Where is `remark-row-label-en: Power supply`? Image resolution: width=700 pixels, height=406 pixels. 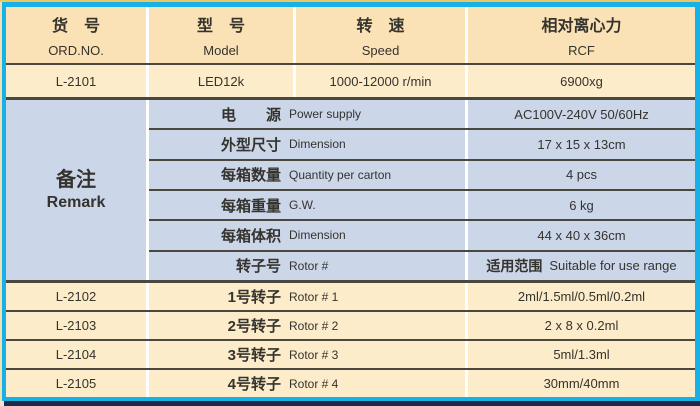
remark-row-label-en: Power supply is located at coordinates (325, 114).